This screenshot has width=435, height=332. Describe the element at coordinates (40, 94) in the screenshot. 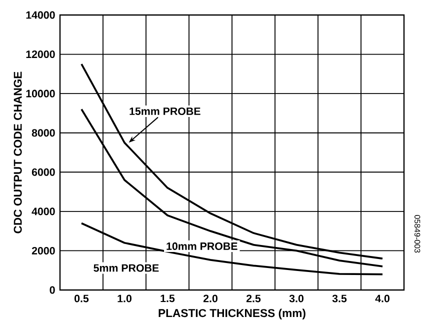

I see `y-tick-label: 10000` at that location.